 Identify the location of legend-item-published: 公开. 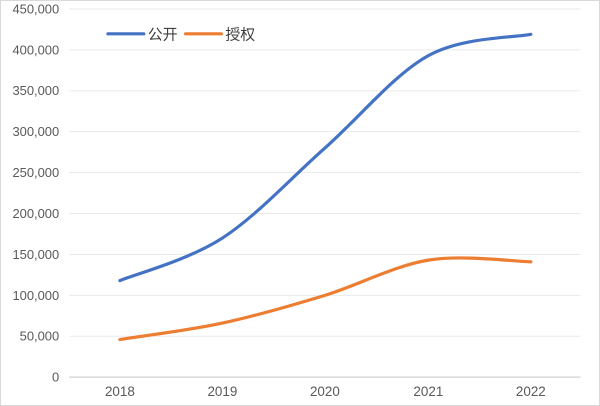
(142, 34).